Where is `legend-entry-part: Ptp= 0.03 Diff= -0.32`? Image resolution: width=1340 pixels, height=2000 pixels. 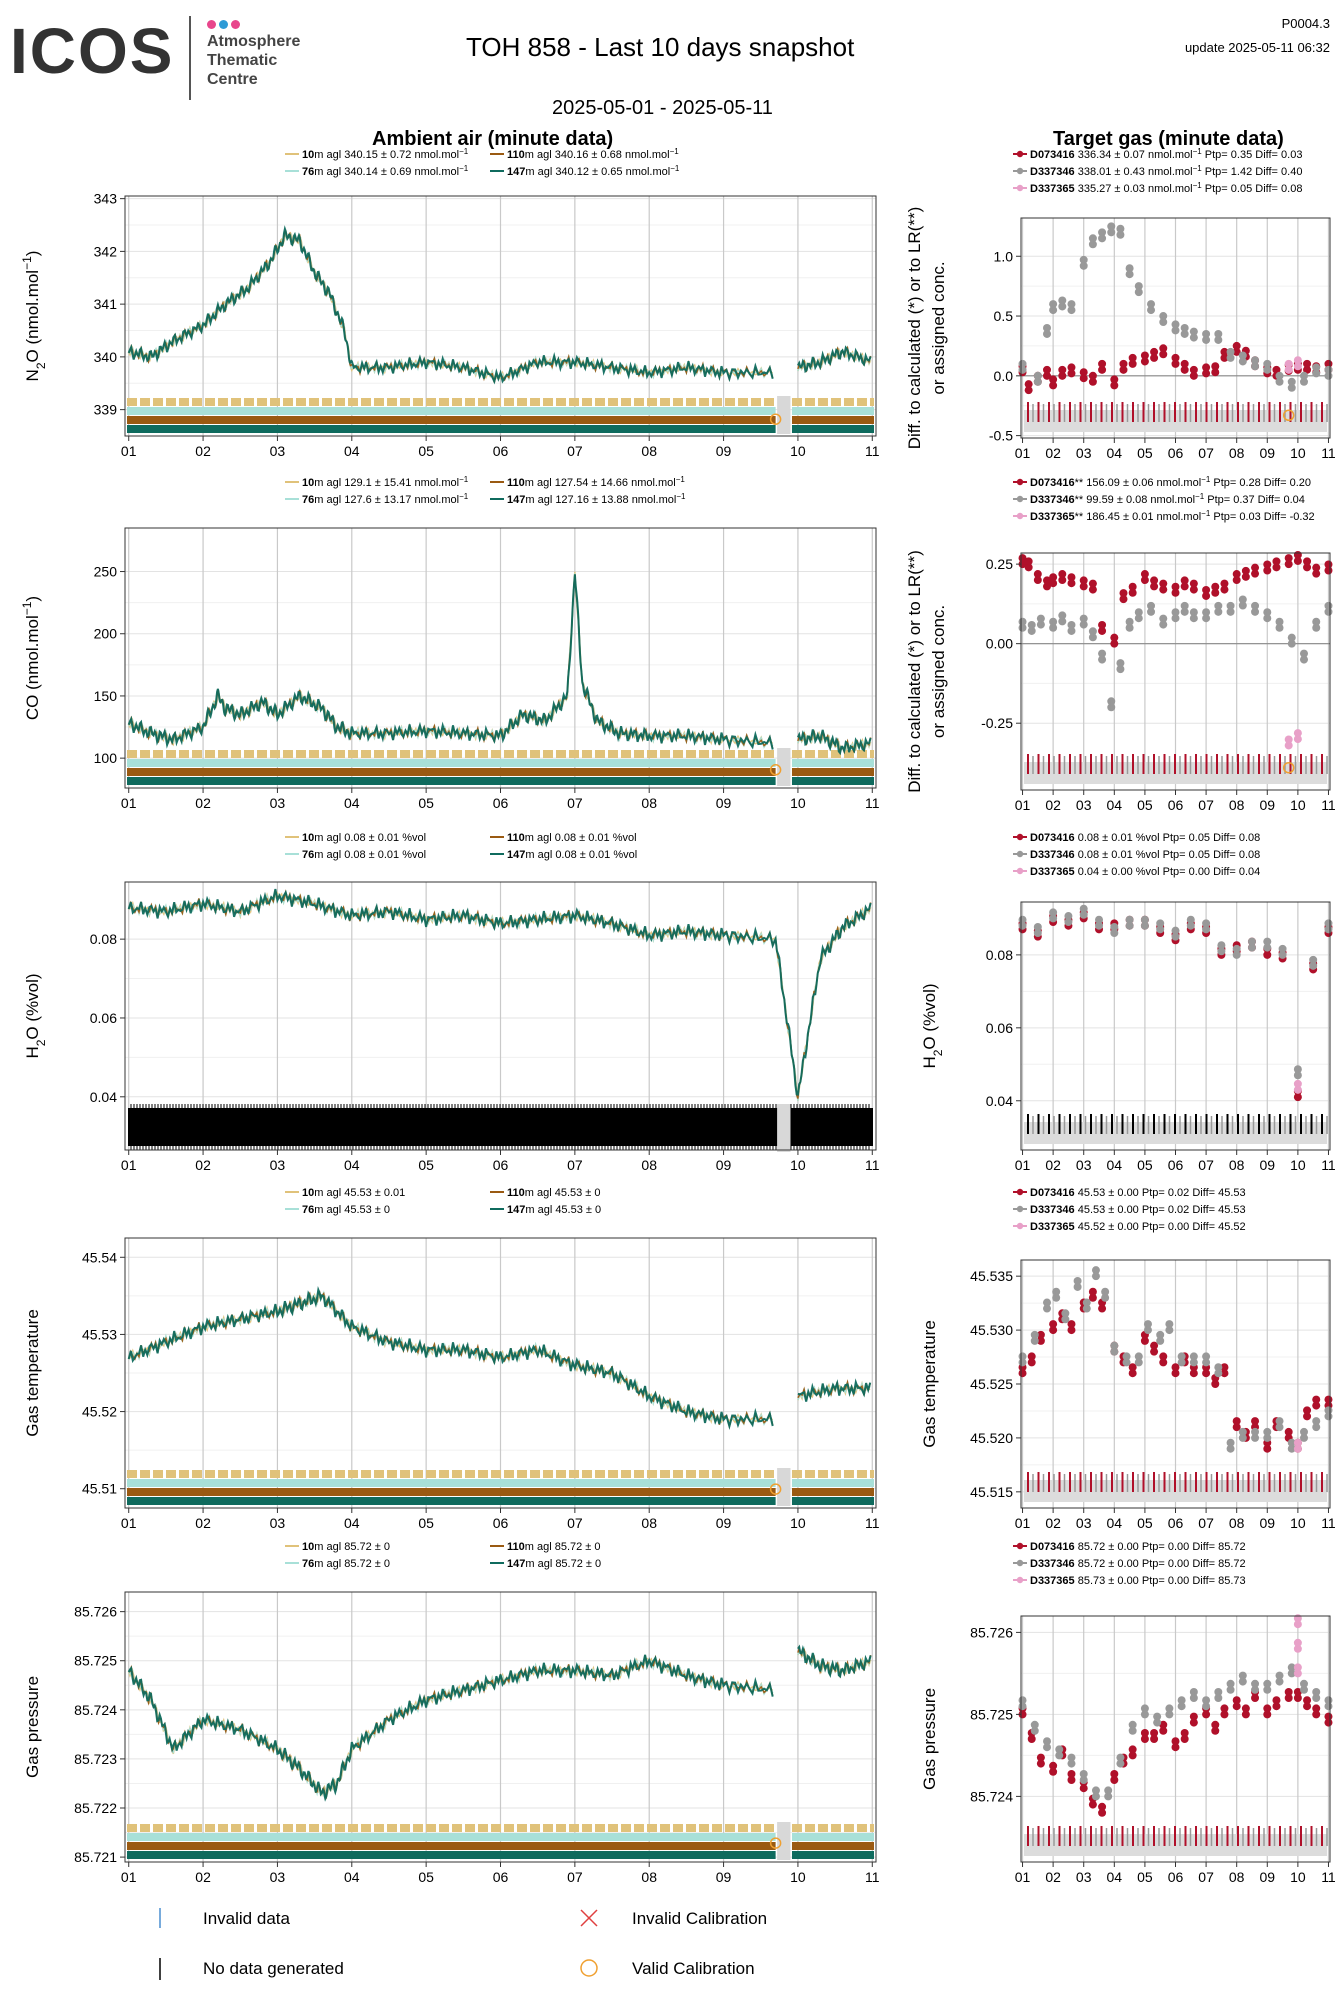 legend-entry-part: Ptp= 0.03 Diff= -0.32 is located at coordinates (1262, 517).